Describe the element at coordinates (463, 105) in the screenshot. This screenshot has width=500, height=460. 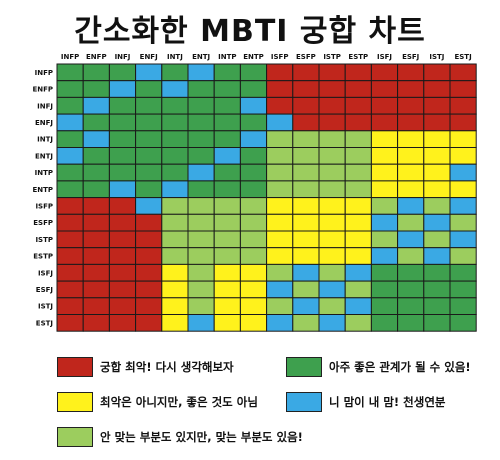
I see `cell-infj-estj` at that location.